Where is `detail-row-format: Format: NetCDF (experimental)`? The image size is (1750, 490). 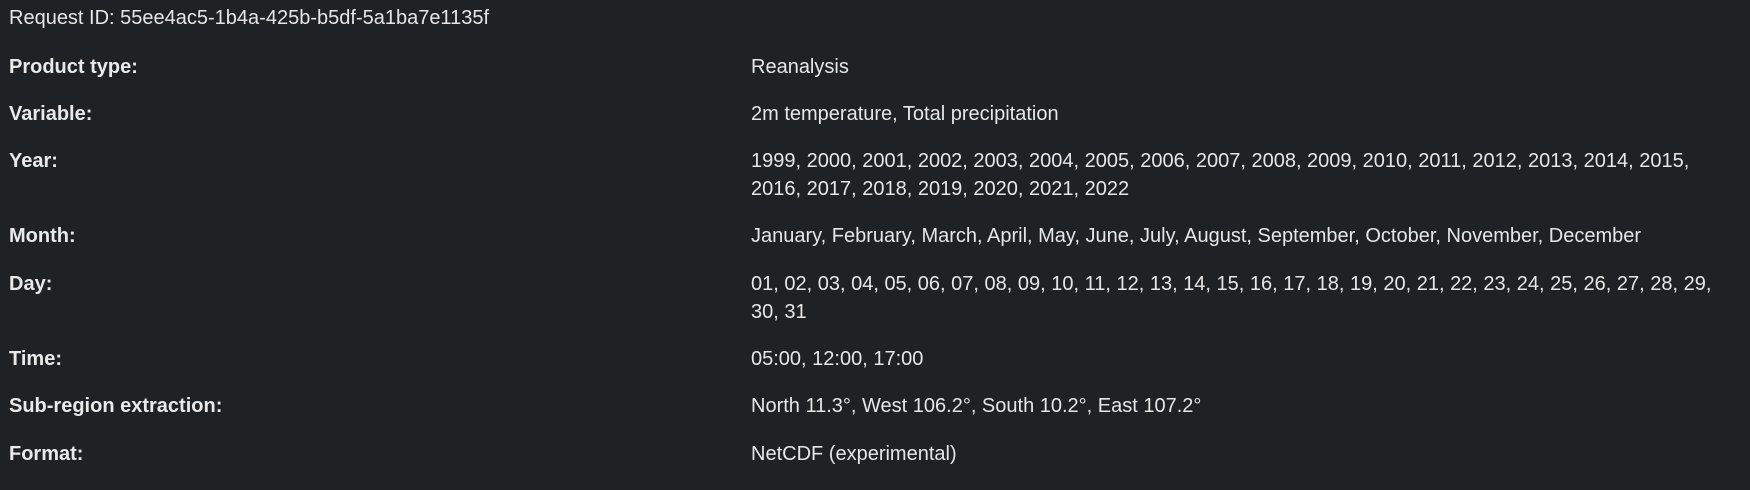 detail-row-format: Format: NetCDF (experimental) is located at coordinates (875, 454).